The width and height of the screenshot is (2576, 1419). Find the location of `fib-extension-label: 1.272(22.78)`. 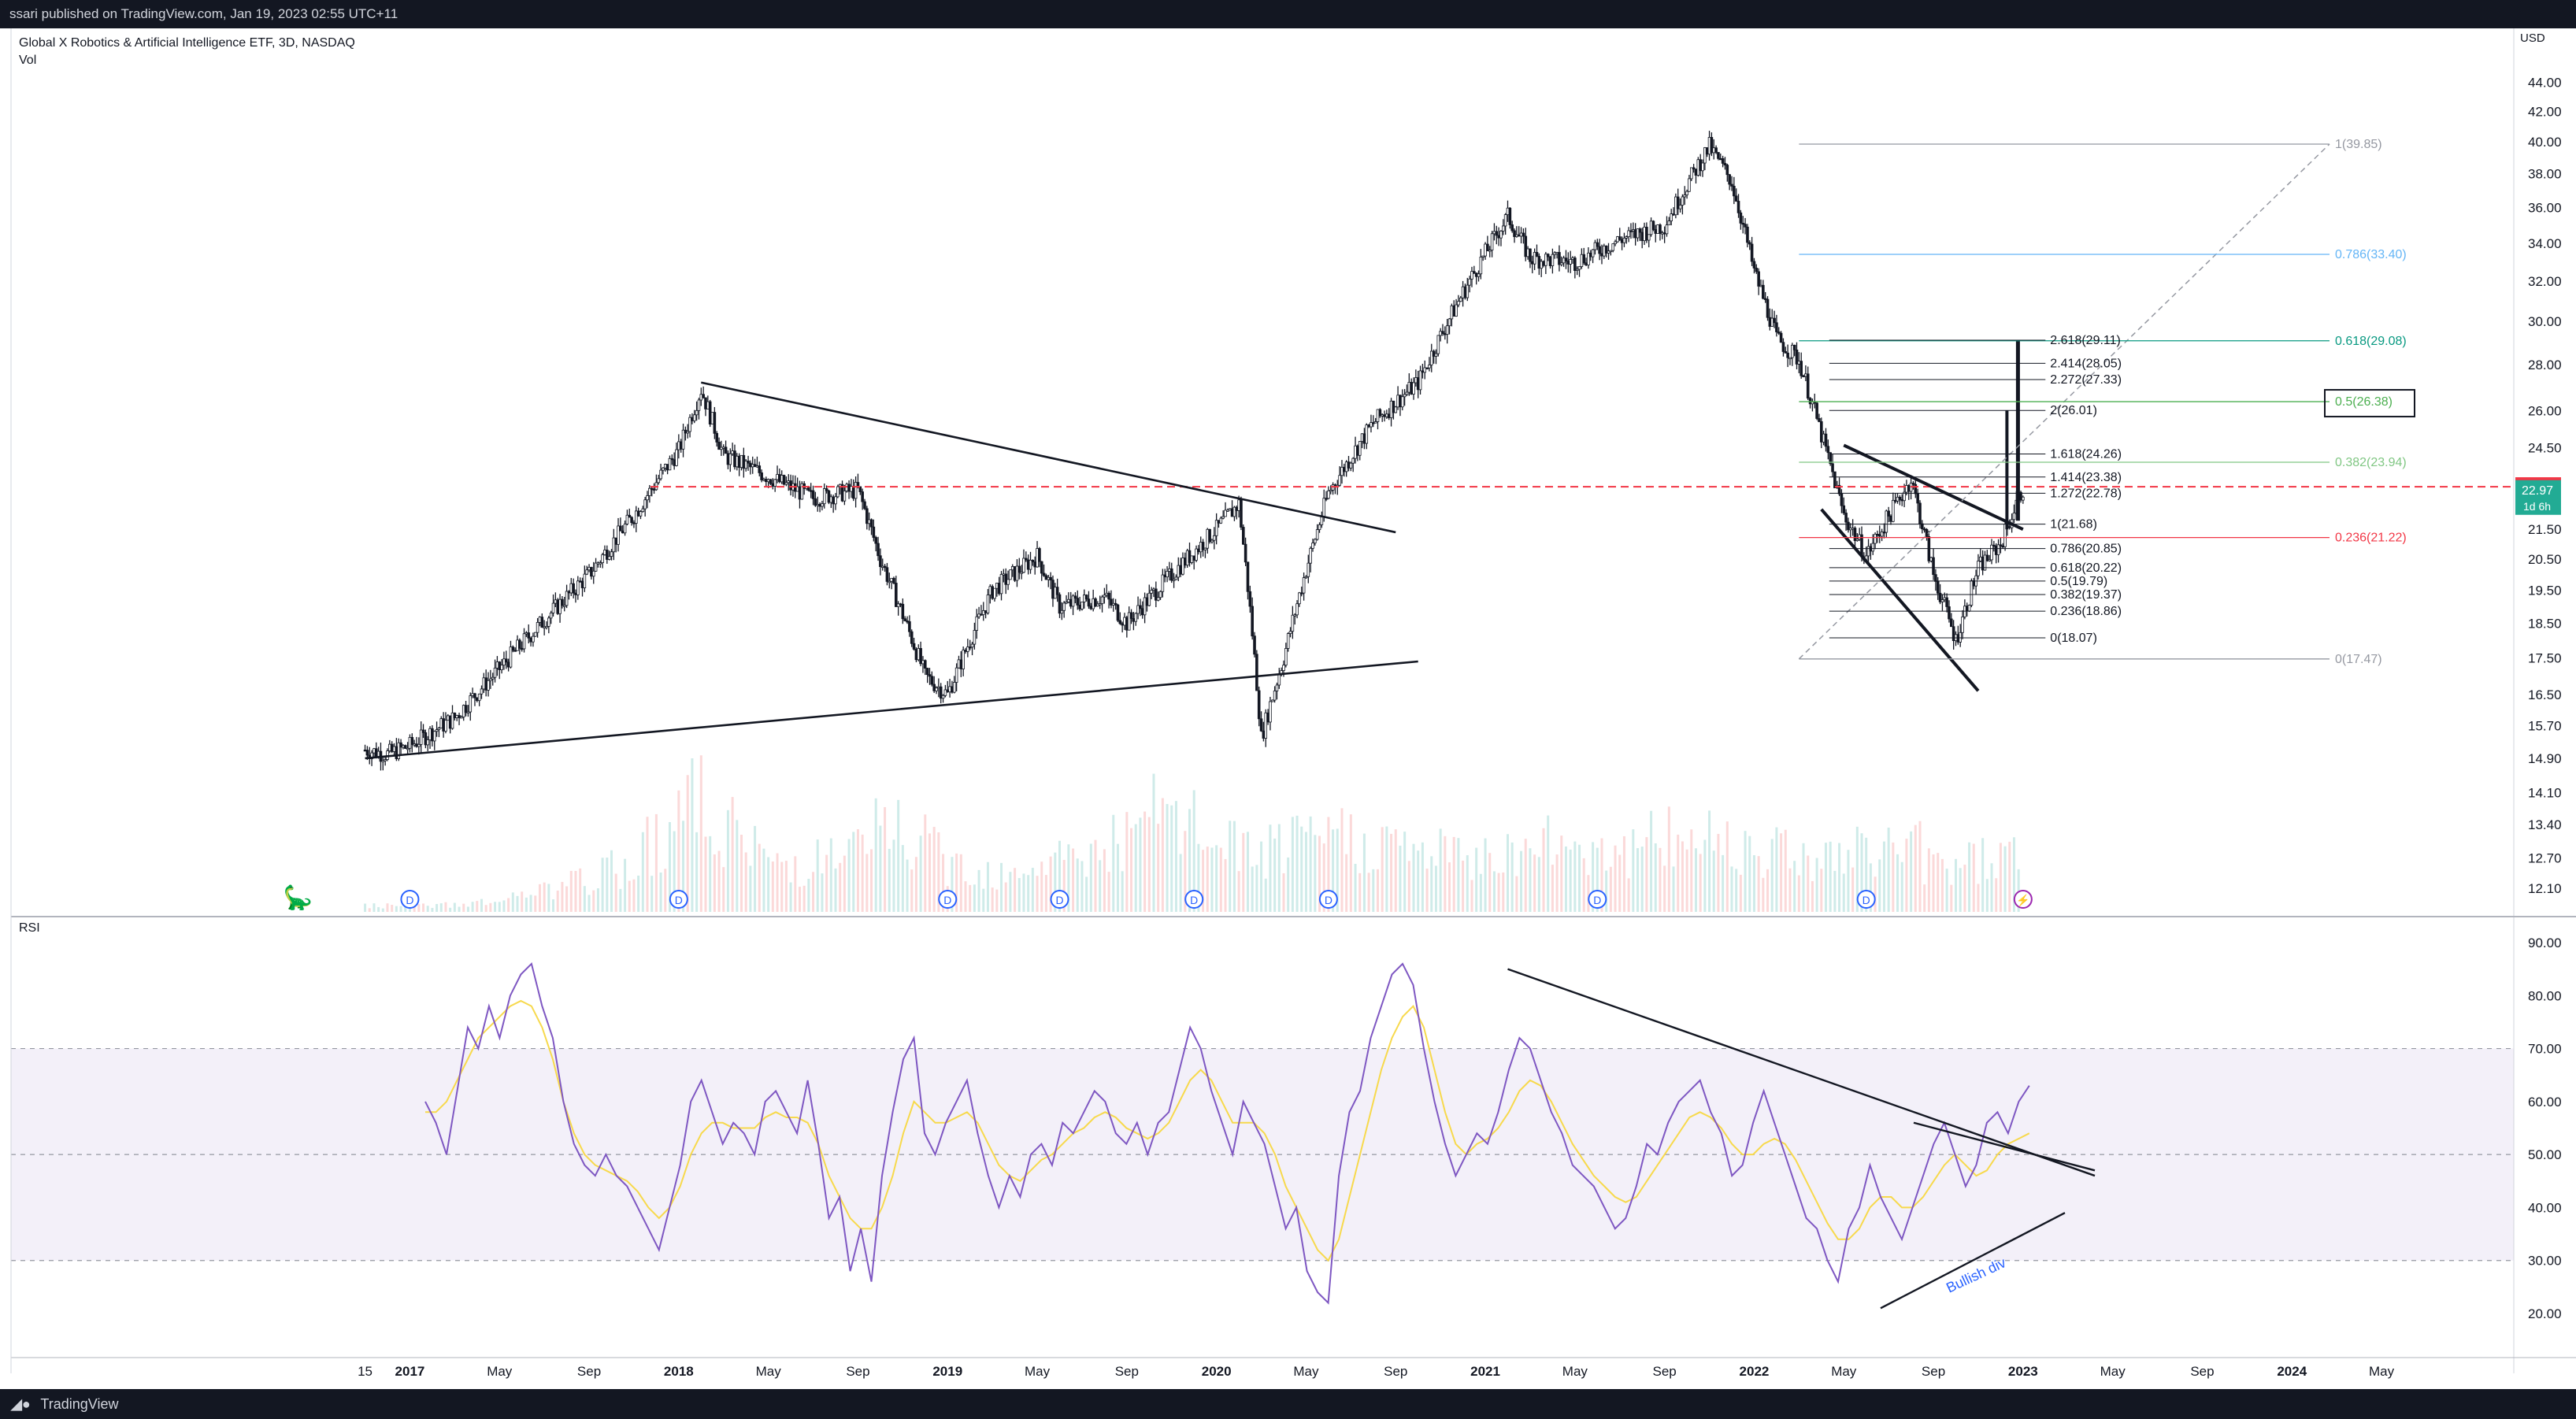

fib-extension-label: 1.272(22.78) is located at coordinates (2086, 493).